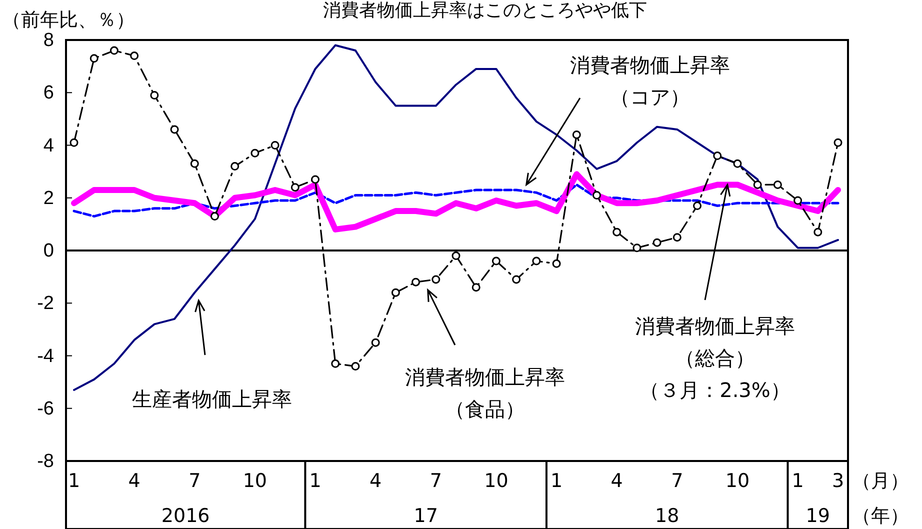 The height and width of the screenshot is (529, 922). Describe the element at coordinates (838, 481) in the screenshot. I see `x-tick-label: 3` at that location.